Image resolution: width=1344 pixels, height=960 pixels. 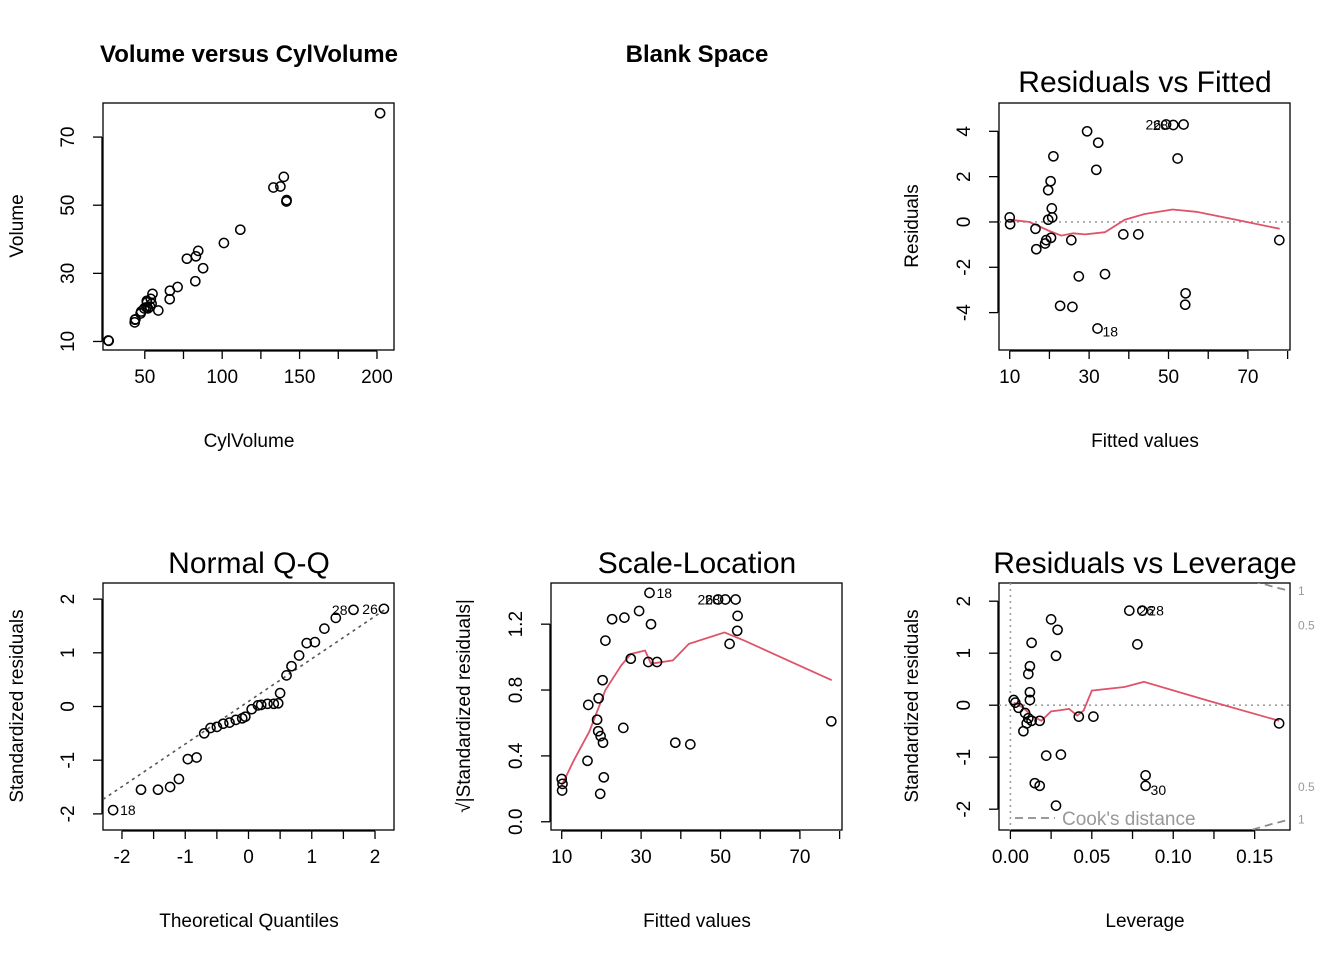 I want to click on y-axis: 10 30 50 70, so click(x=80, y=239).